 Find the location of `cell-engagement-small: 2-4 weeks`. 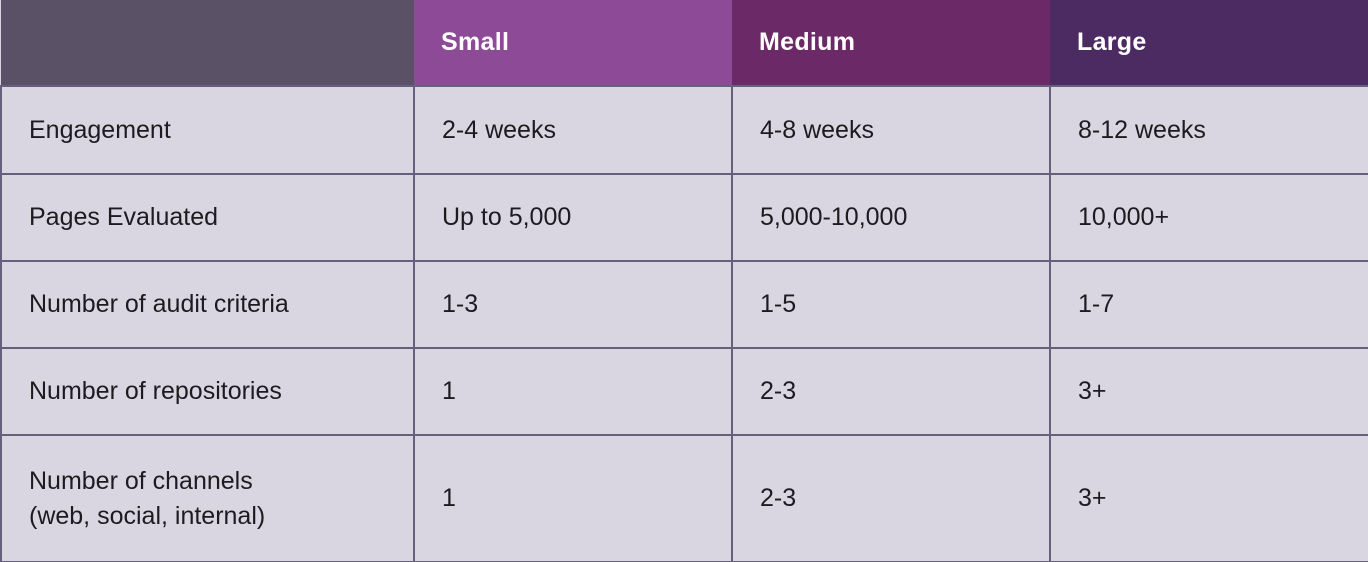

cell-engagement-small: 2-4 weeks is located at coordinates (573, 130).